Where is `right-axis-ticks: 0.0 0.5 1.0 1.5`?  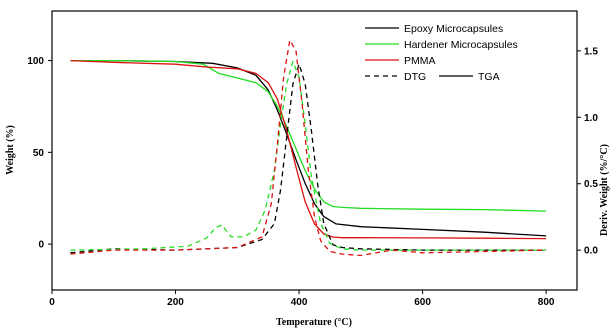
right-axis-ticks: 0.0 0.5 1.0 1.5 is located at coordinates (587, 151).